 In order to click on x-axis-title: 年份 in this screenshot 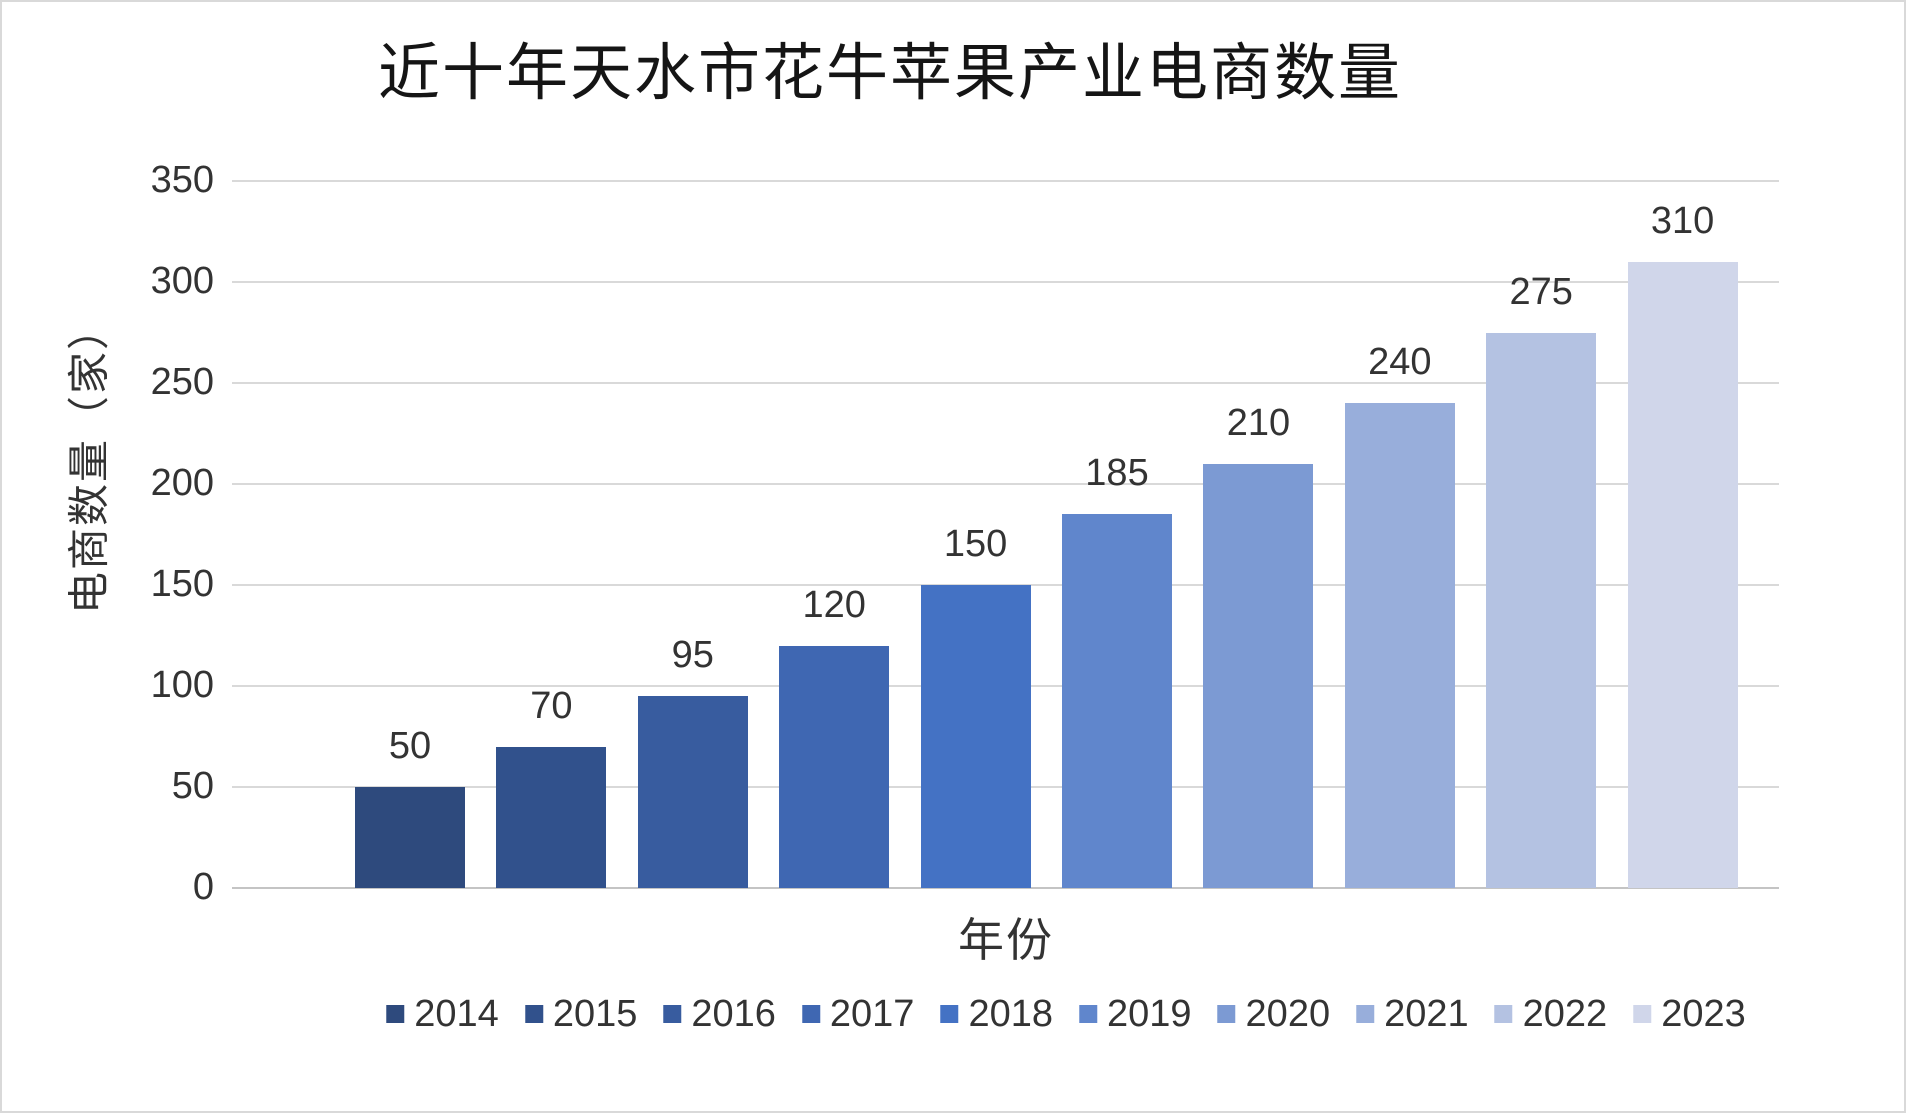, I will do `click(1006, 940)`.